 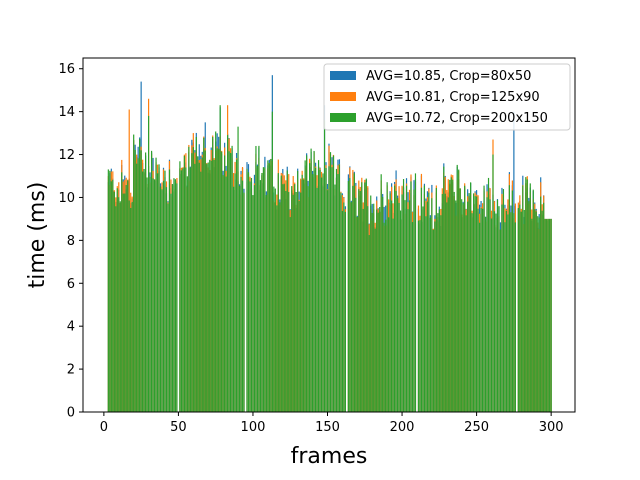 What do you see at coordinates (476, 427) in the screenshot?
I see `x-tick-label: 250` at bounding box center [476, 427].